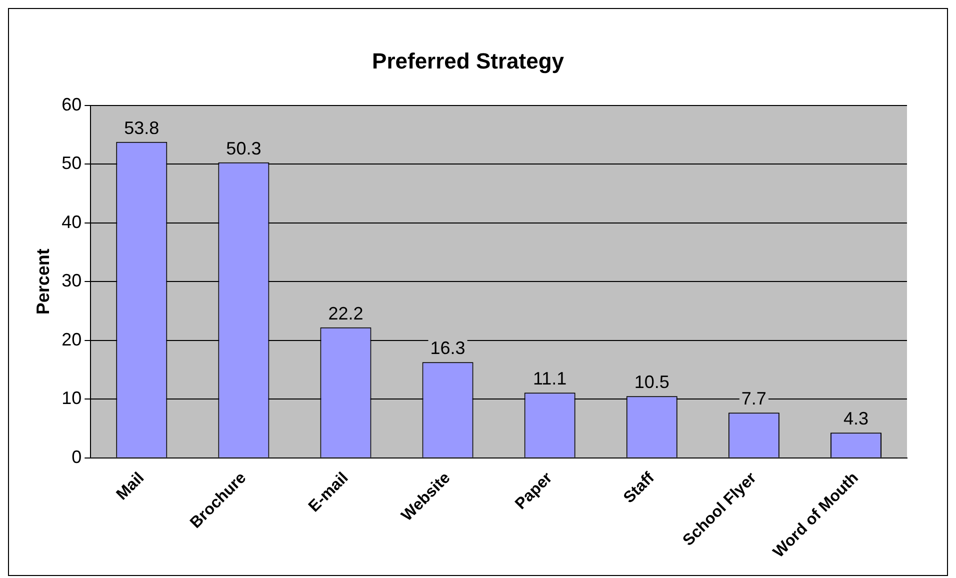 The height and width of the screenshot is (578, 956). I want to click on y-tick-label: 0, so click(77, 456).